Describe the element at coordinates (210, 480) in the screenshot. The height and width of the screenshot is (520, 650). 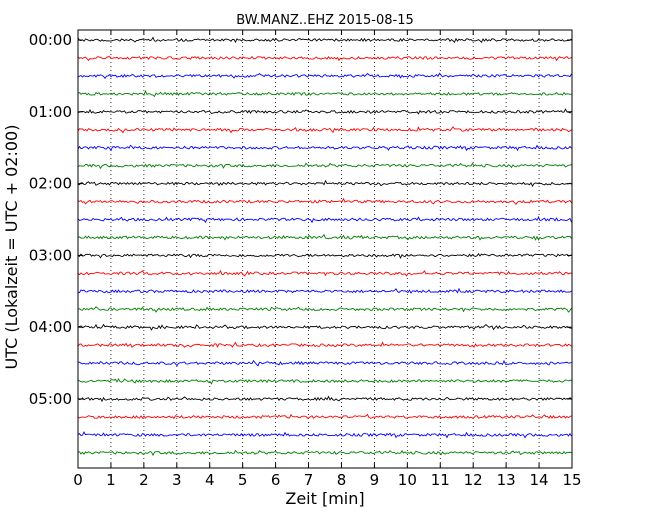
I see `x-tick-label: 4` at that location.